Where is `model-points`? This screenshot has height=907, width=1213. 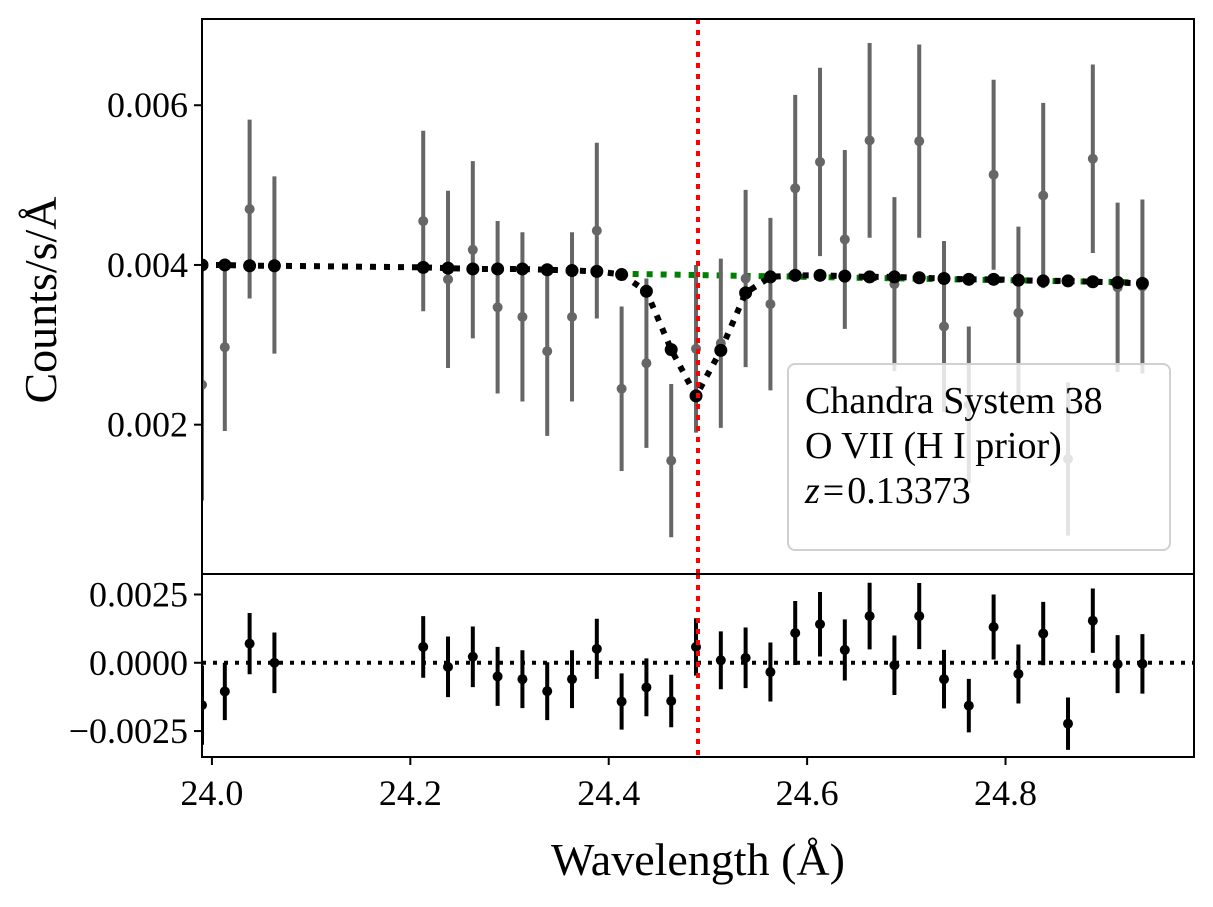
model-points is located at coordinates (675, 330).